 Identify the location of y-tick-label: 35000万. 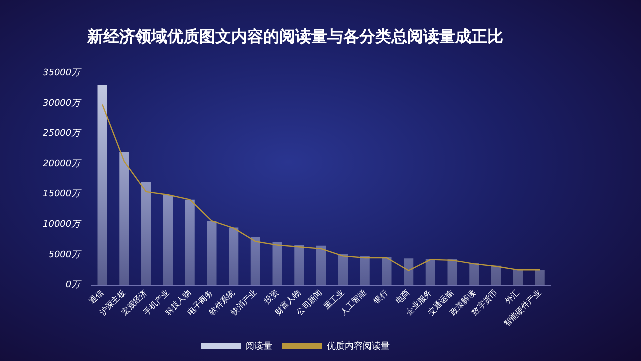
(62, 73).